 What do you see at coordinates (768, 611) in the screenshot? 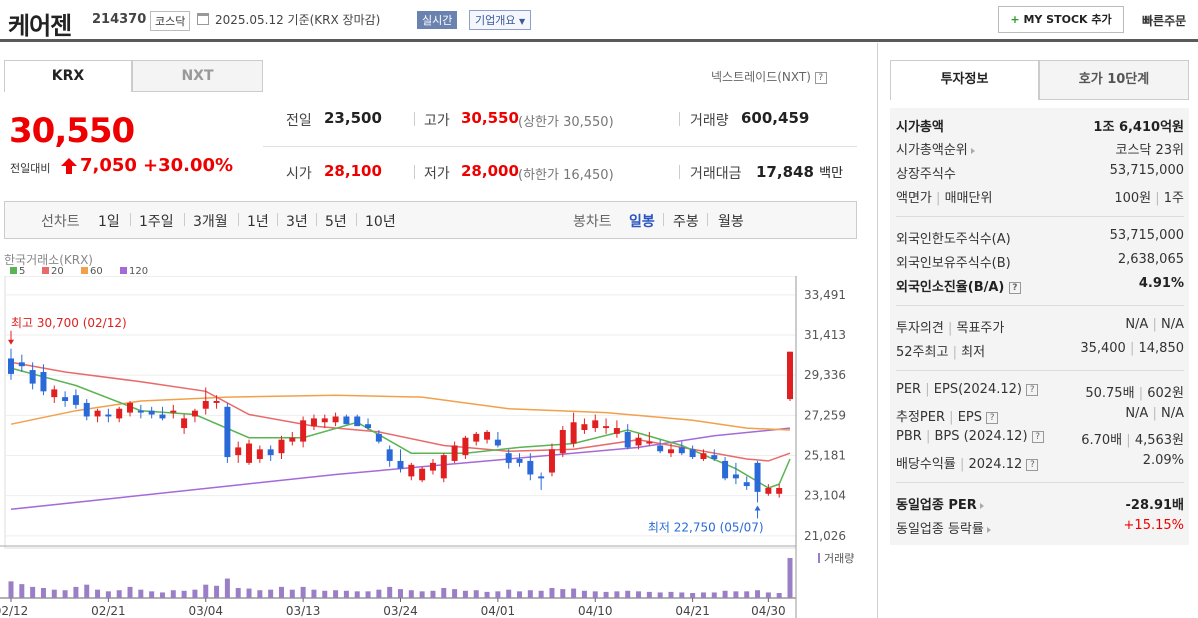
I see `x-tick-label: 04/30` at bounding box center [768, 611].